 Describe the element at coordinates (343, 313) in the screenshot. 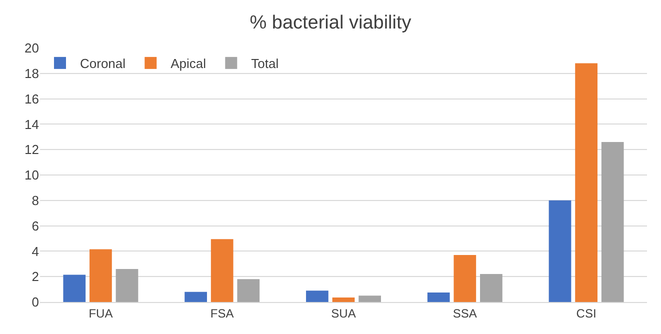

I see `x-tick-label: SUA` at that location.